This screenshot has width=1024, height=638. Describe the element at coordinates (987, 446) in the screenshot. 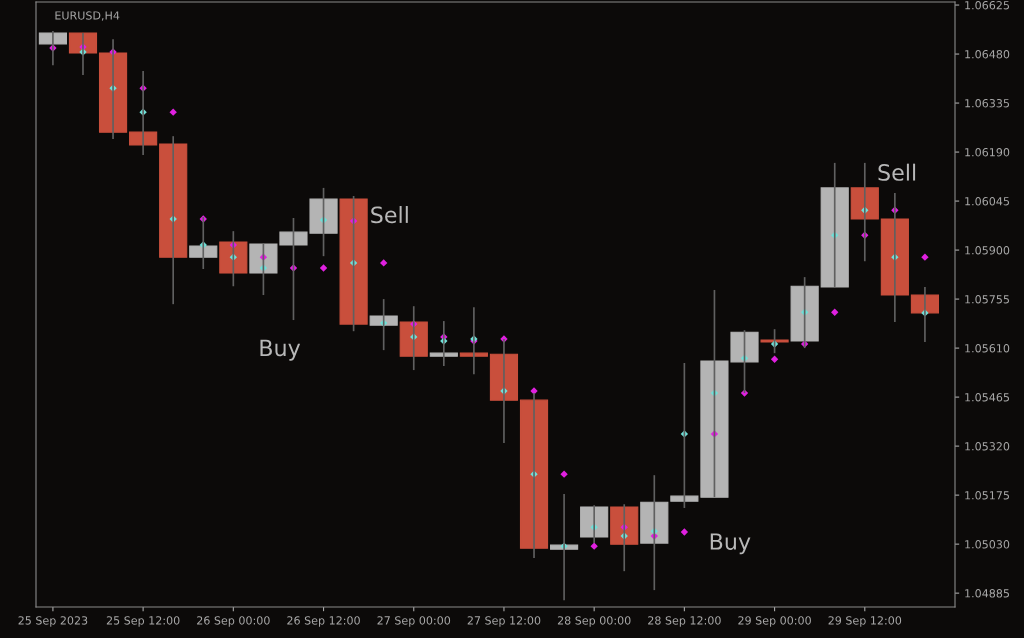

I see `y-tick-label: 1.05320` at that location.